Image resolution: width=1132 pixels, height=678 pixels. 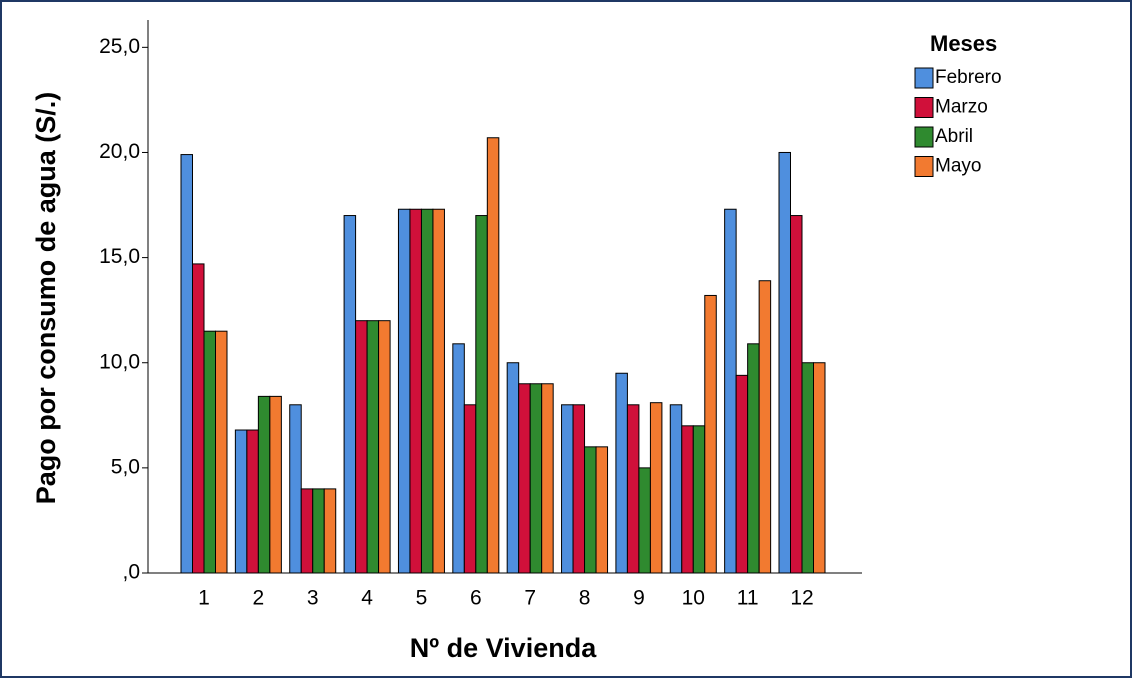 What do you see at coordinates (748, 598) in the screenshot?
I see `x-tick-label: 11` at bounding box center [748, 598].